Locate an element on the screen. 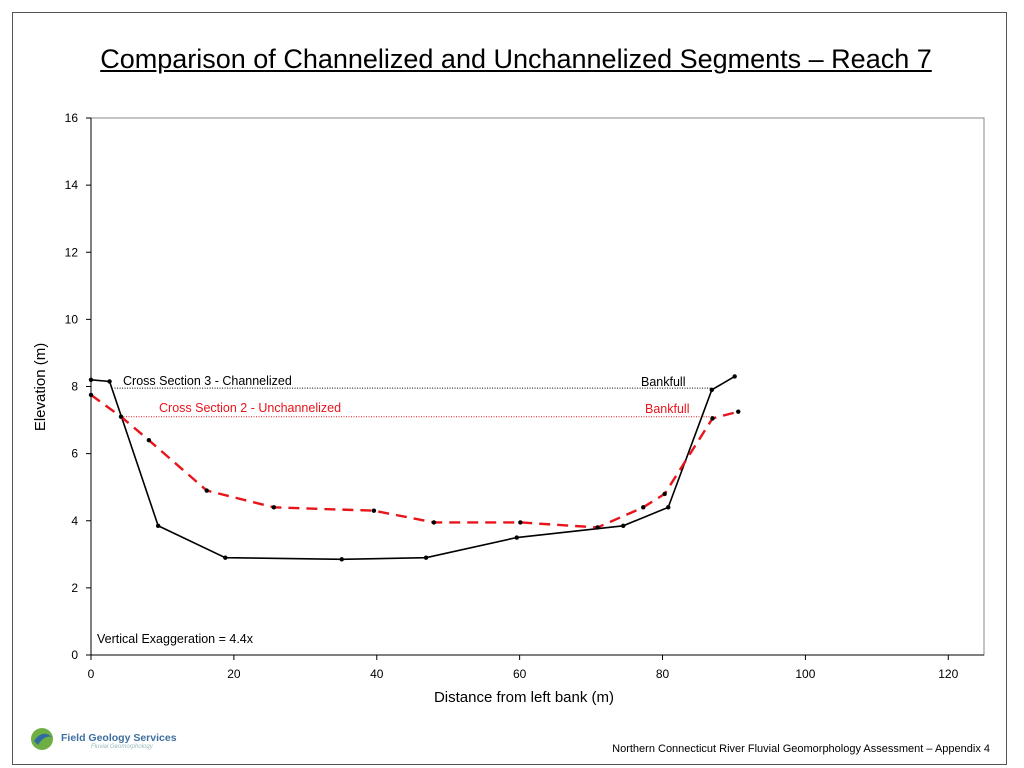  y-tick-label: 0 is located at coordinates (74, 655).